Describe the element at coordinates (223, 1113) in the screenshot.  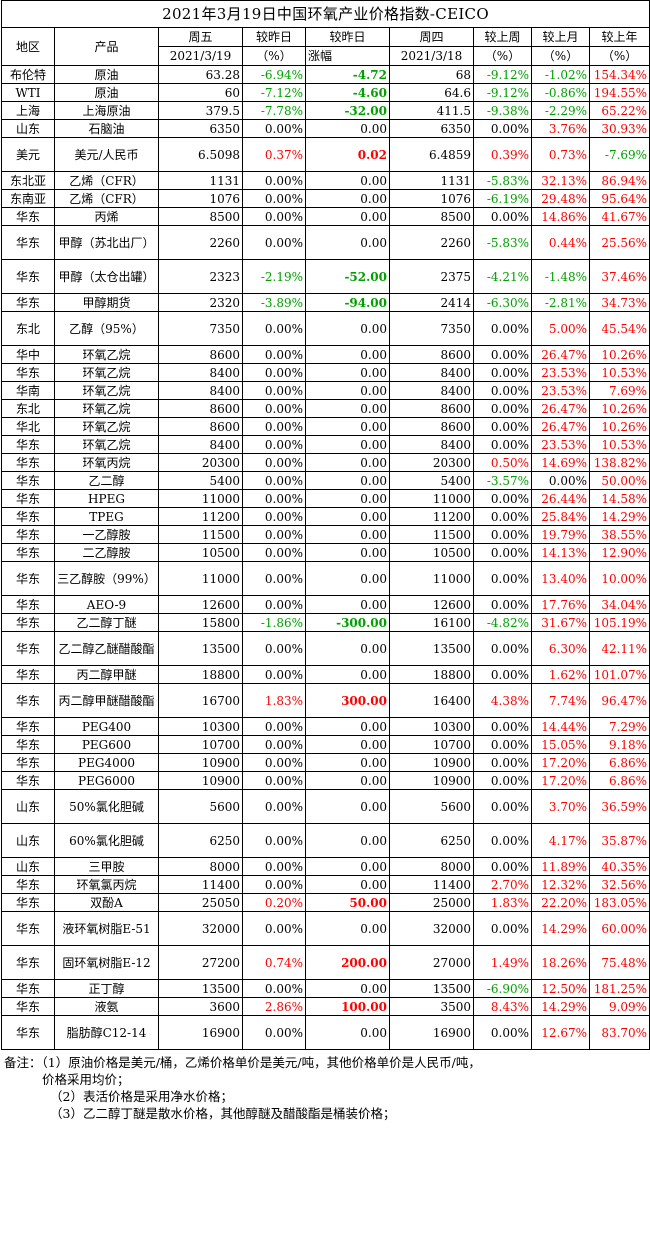
I see `note-3: （3）乙二醇丁醚是散水价格，其他醇醚及醋酸酯是桶装价格；` at that location.